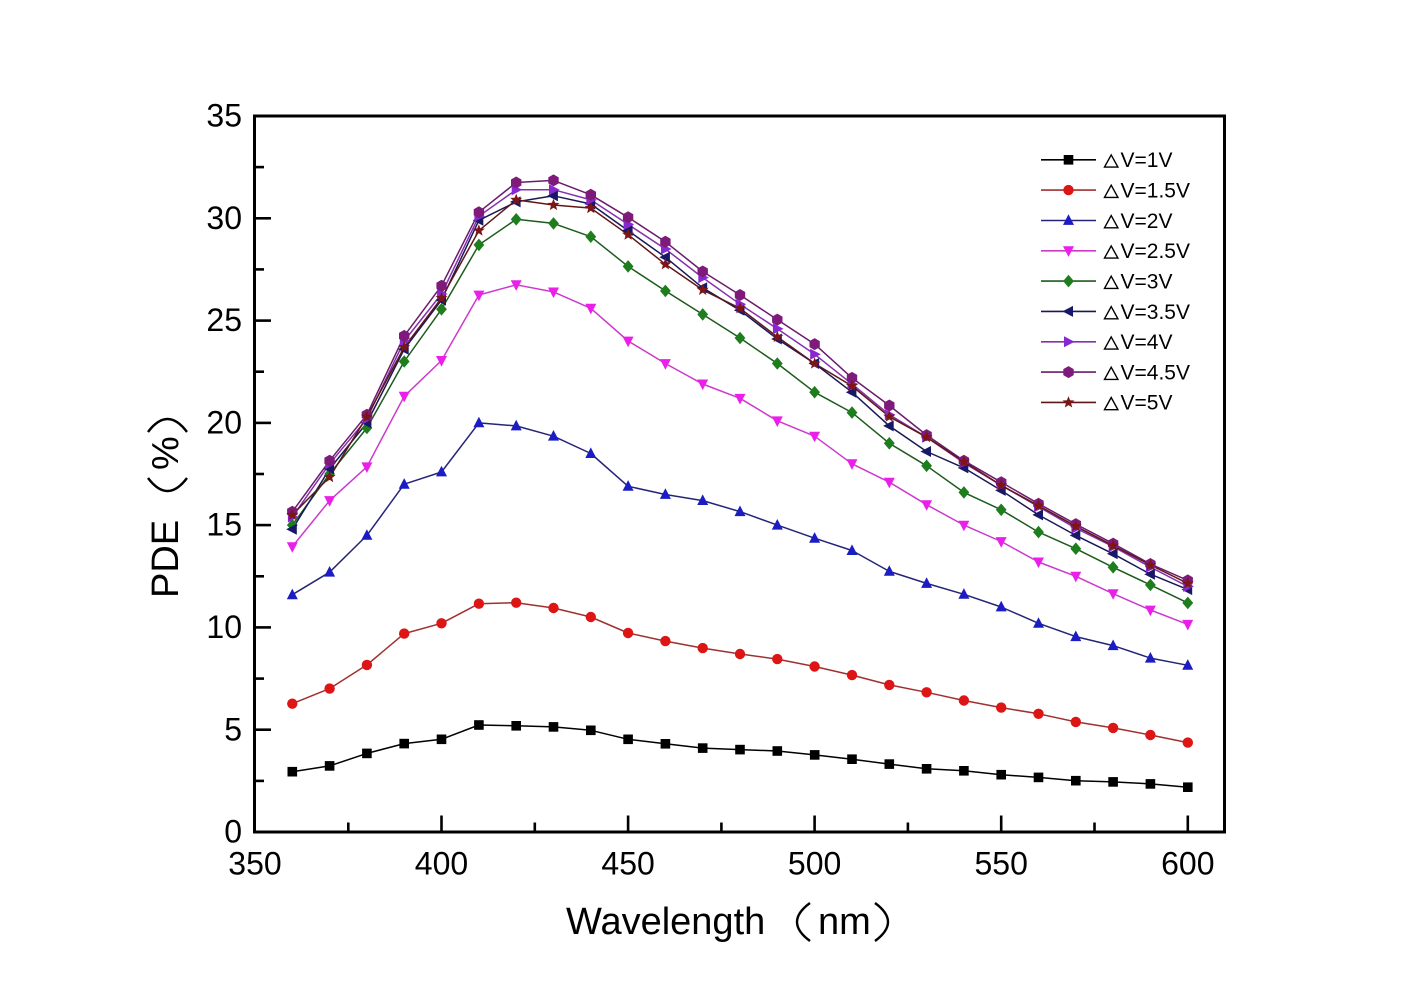 The height and width of the screenshot is (999, 1423). I want to click on svg-text: 500, so click(814, 864).